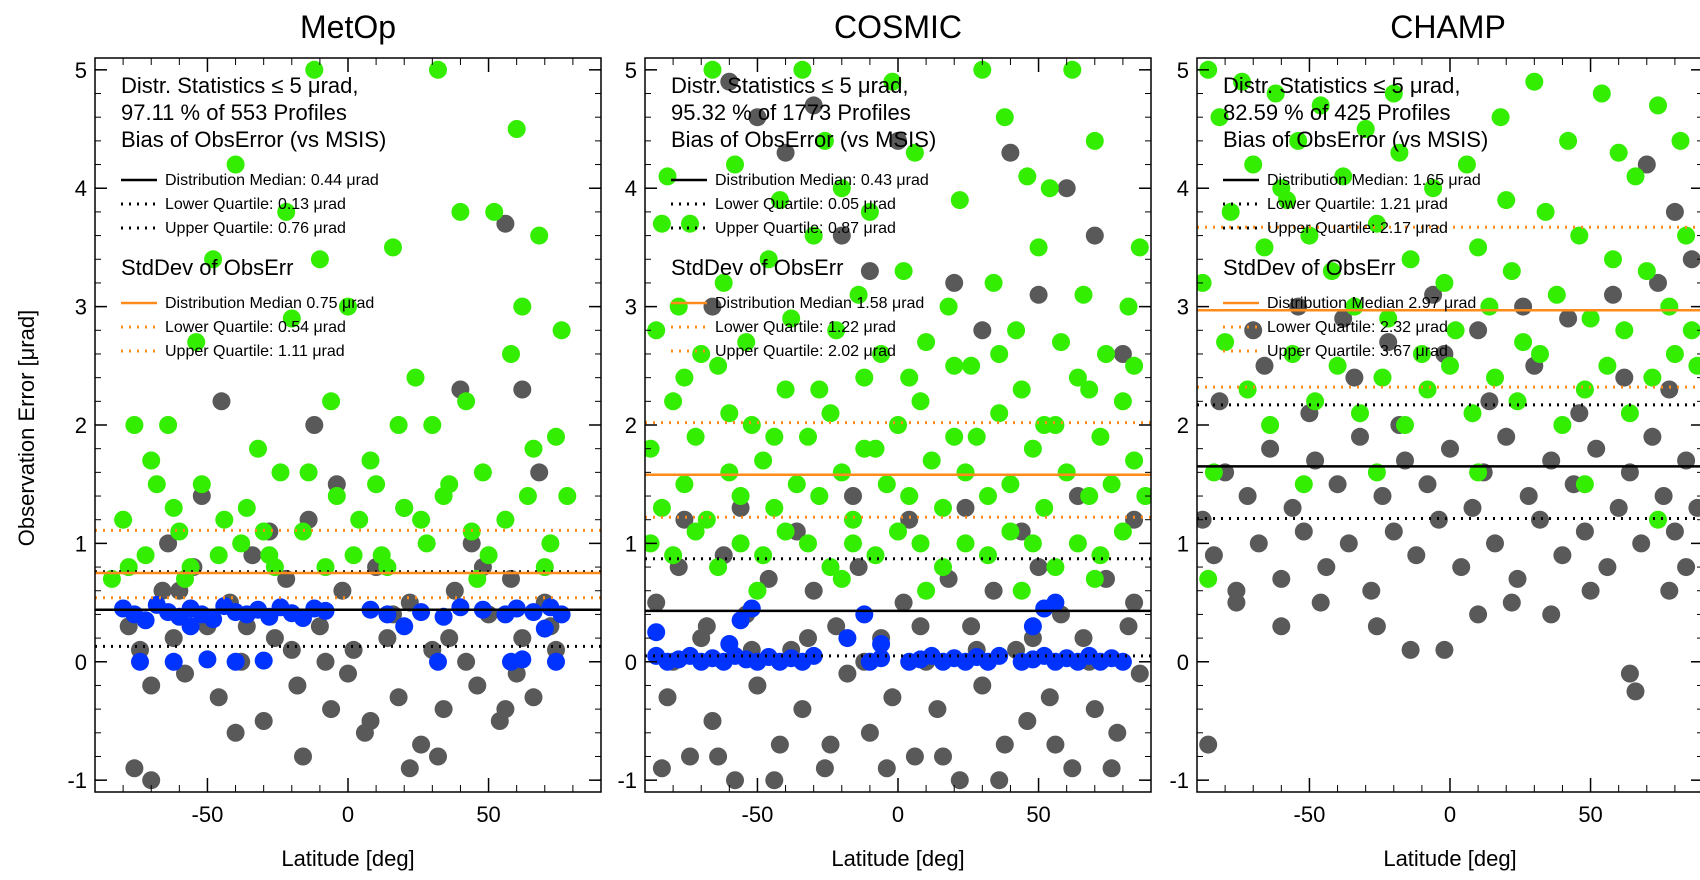 This screenshot has width=1700, height=880. I want to click on stddev-header: StdDev of ObsErr, so click(757, 267).